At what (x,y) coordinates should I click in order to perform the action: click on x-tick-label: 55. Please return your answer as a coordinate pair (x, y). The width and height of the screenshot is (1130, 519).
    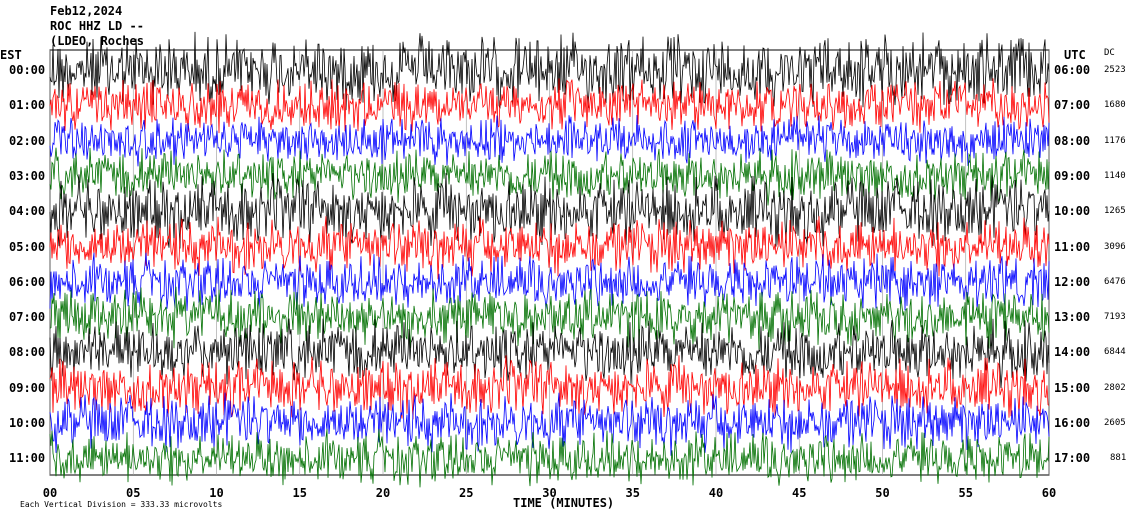
    Looking at the image, I should click on (965, 493).